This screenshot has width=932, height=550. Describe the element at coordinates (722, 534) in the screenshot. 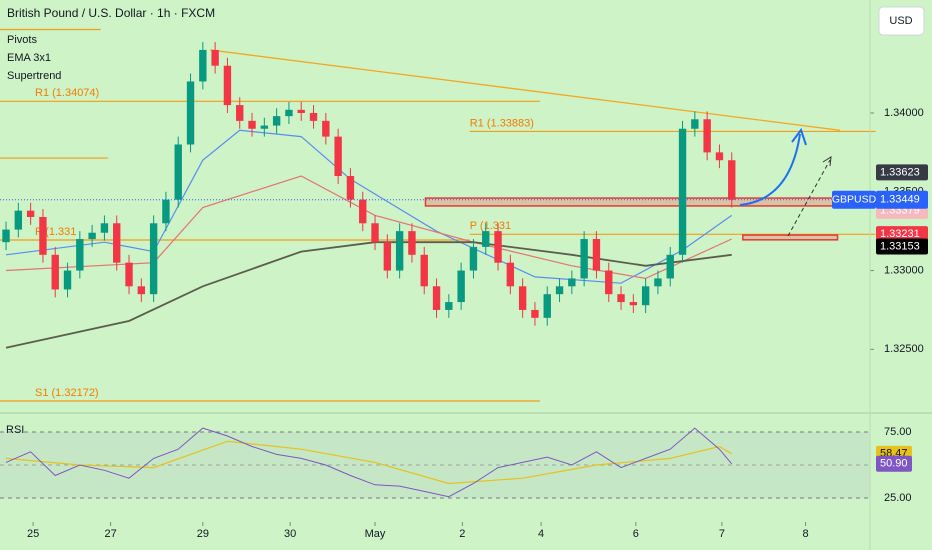

I see `x-tick-label: 7` at that location.